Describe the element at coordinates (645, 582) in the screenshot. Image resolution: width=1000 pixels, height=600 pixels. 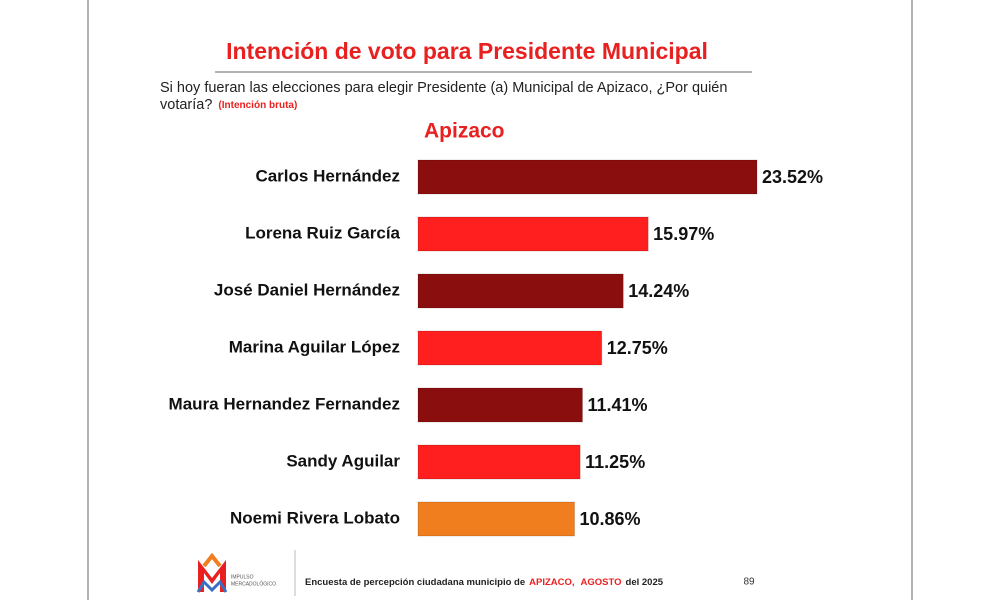
I see `footer-text: del 2025` at that location.